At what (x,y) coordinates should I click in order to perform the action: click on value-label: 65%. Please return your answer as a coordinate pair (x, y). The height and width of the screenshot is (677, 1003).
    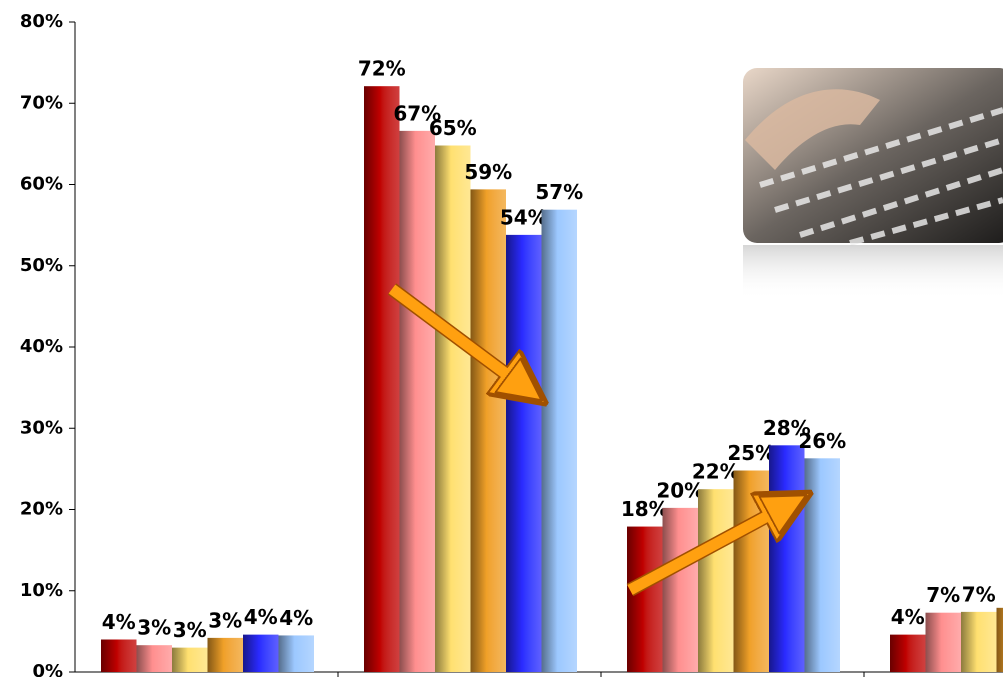
    Looking at the image, I should click on (453, 128).